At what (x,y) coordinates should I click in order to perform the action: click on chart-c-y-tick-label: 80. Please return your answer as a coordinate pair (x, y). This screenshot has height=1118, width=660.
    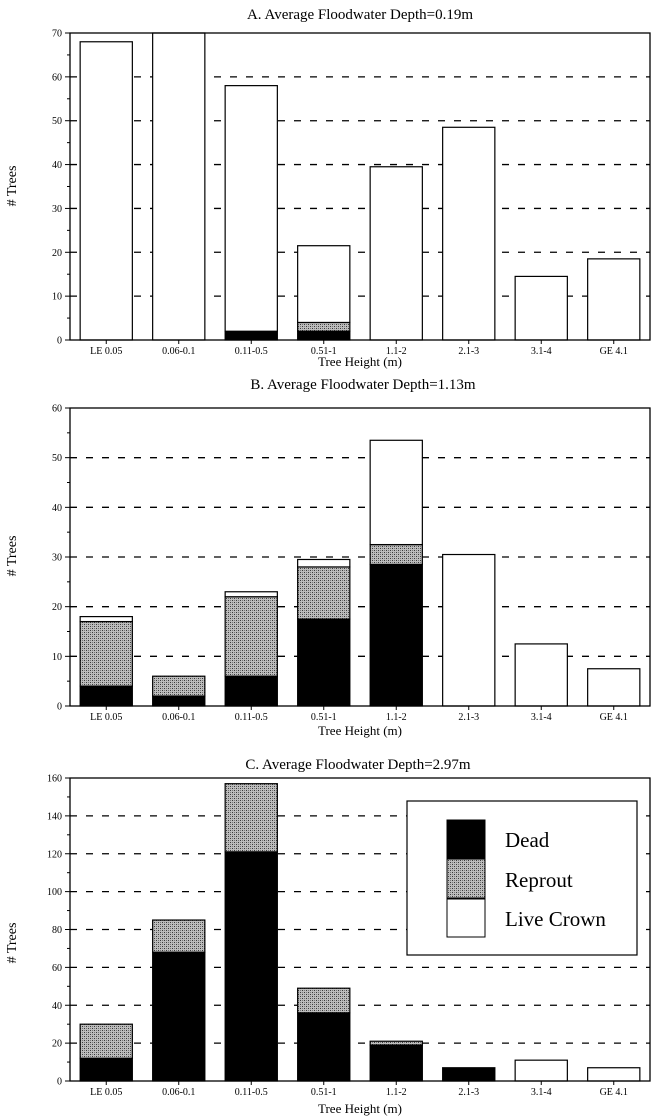
    Looking at the image, I should click on (57, 930).